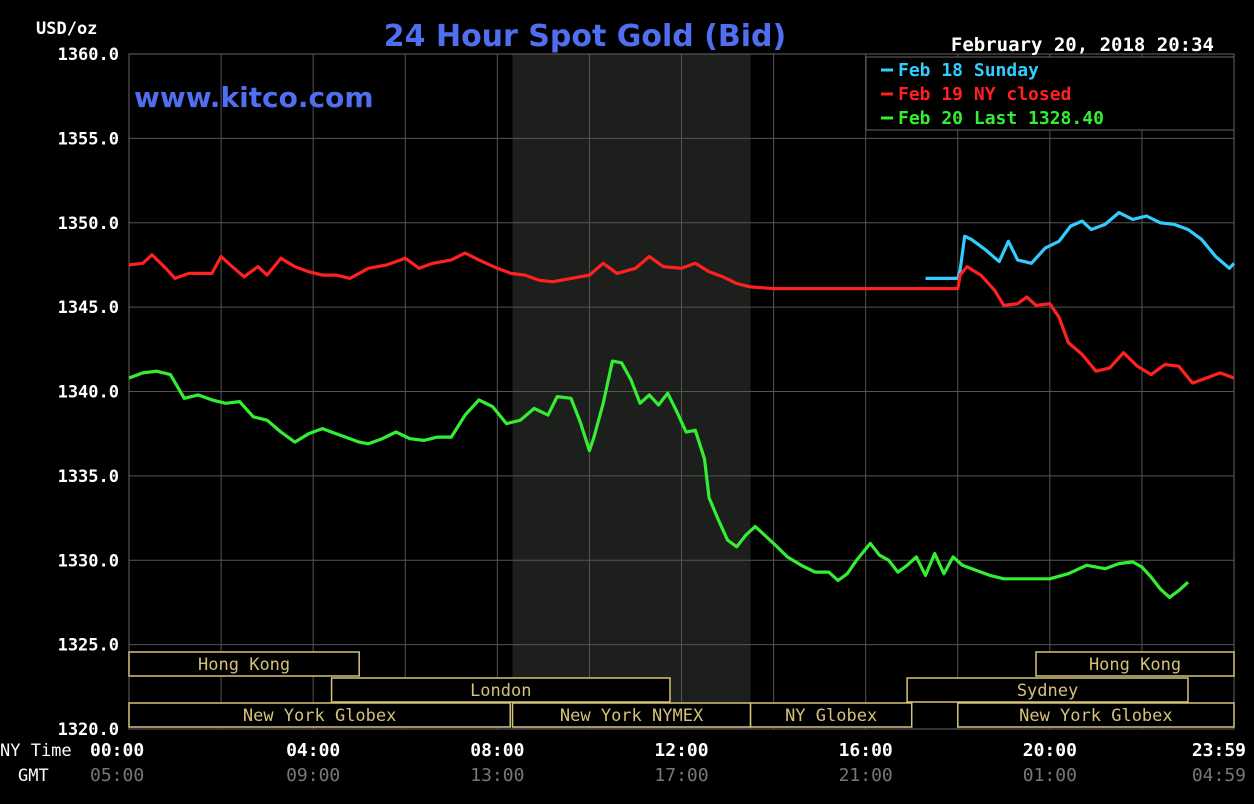 The width and height of the screenshot is (1254, 804). I want to click on session-label: NY Globex, so click(831, 716).